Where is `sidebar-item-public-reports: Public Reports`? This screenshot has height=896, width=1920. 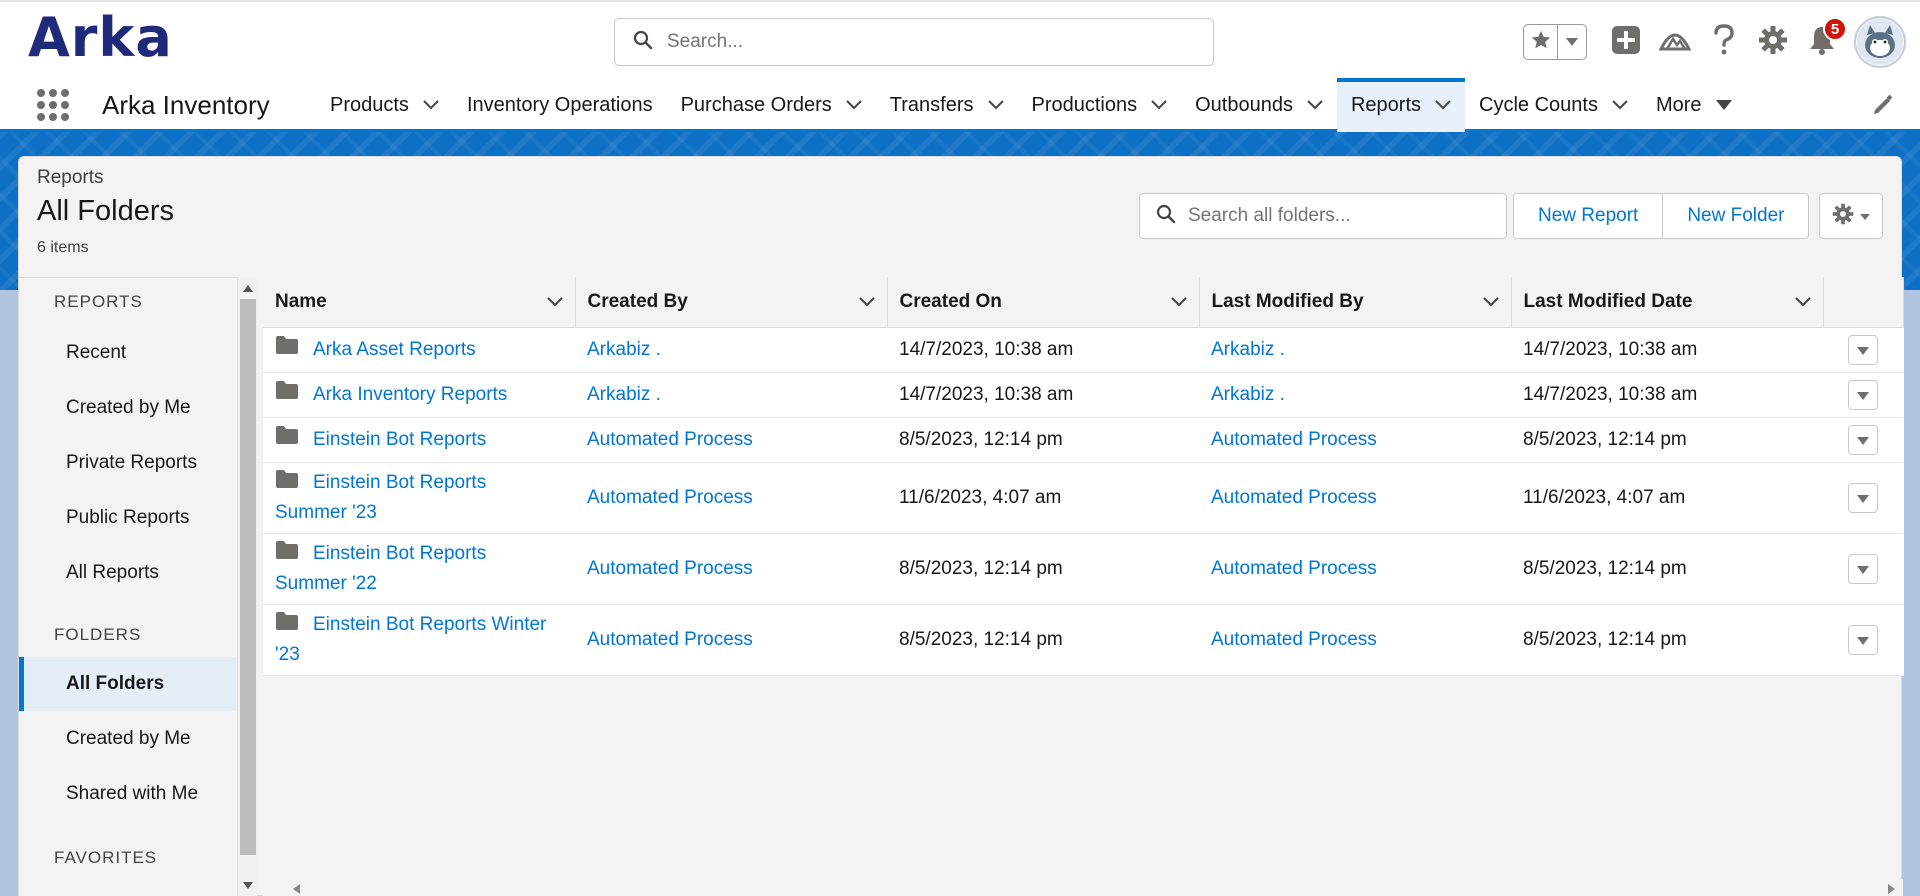
sidebar-item-public-reports: Public Reports is located at coordinates (128, 517).